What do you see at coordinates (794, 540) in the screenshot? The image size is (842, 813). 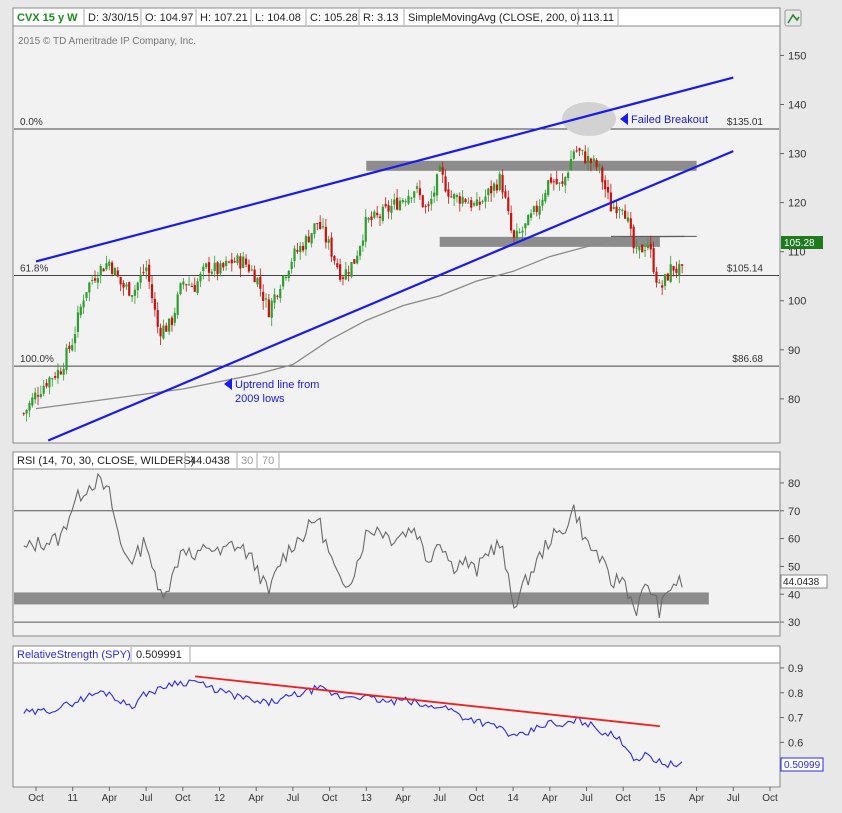 I see `rsi-y-tick-label: 60` at bounding box center [794, 540].